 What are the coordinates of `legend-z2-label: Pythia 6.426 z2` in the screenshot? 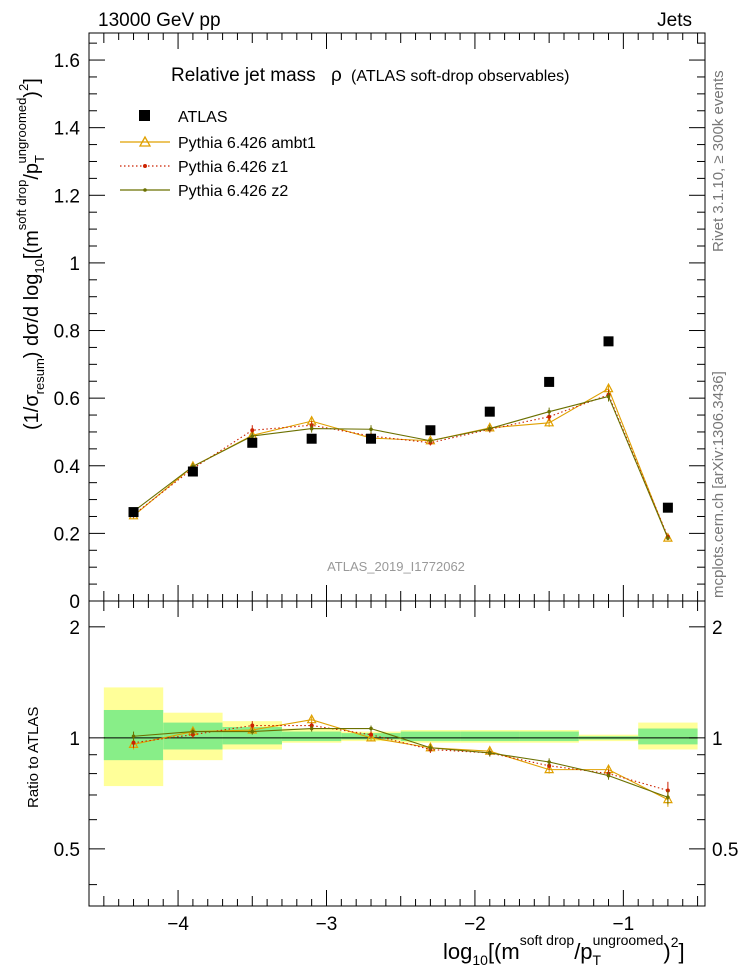 It's located at (233, 191).